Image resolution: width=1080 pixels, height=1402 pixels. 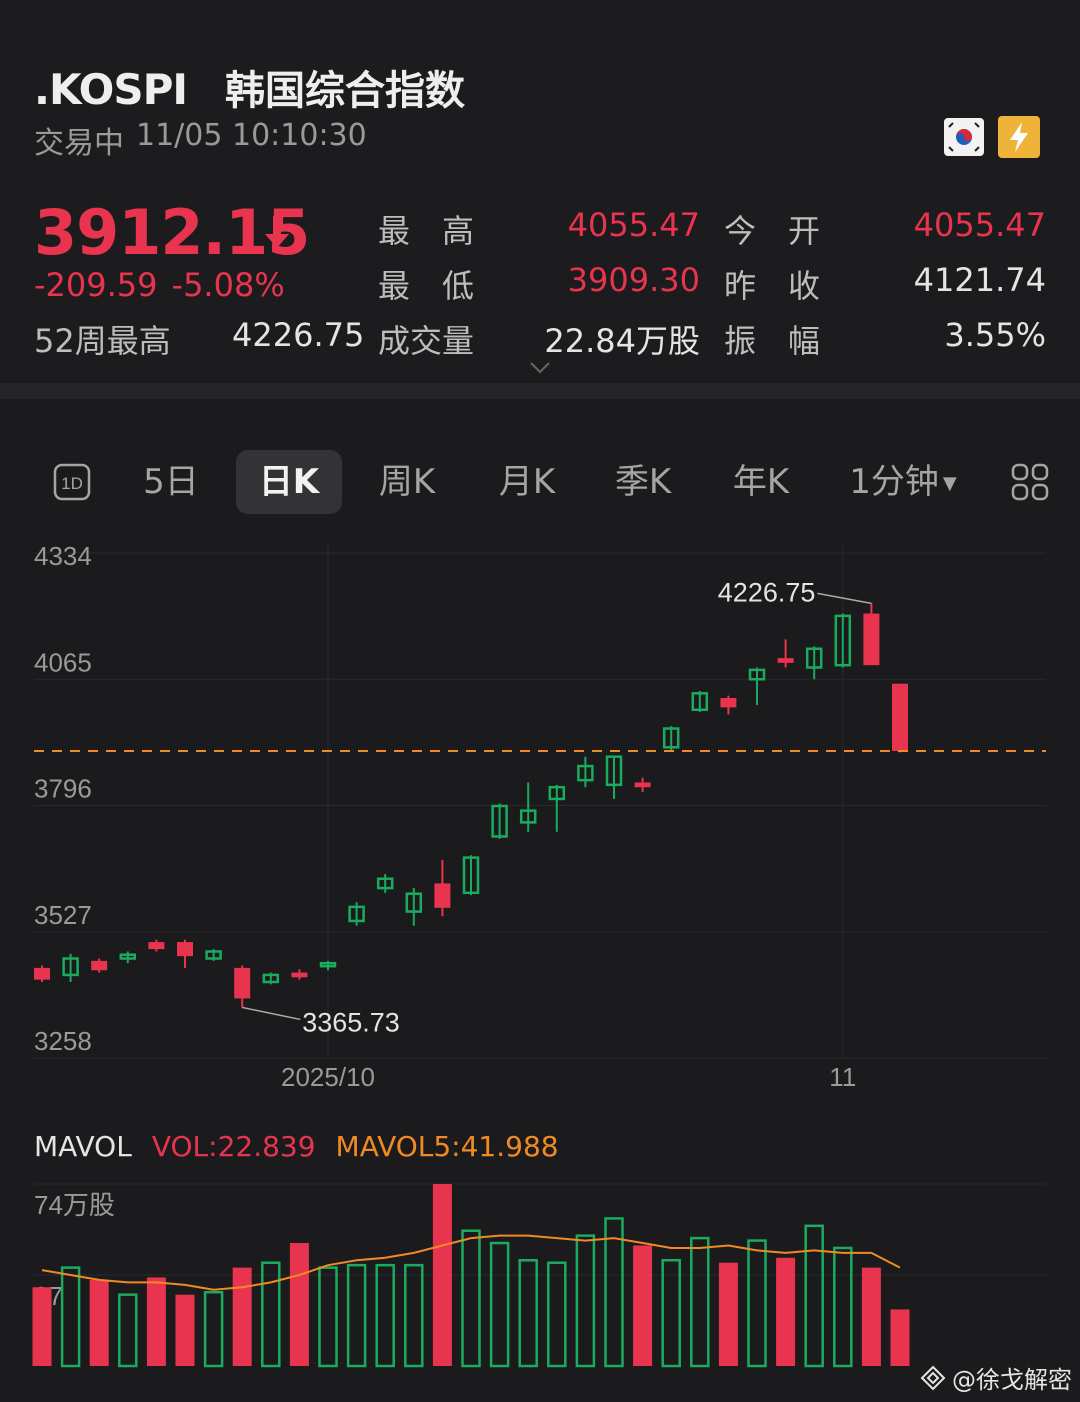 I want to click on high-value: 4055.47, so click(x=633, y=225).